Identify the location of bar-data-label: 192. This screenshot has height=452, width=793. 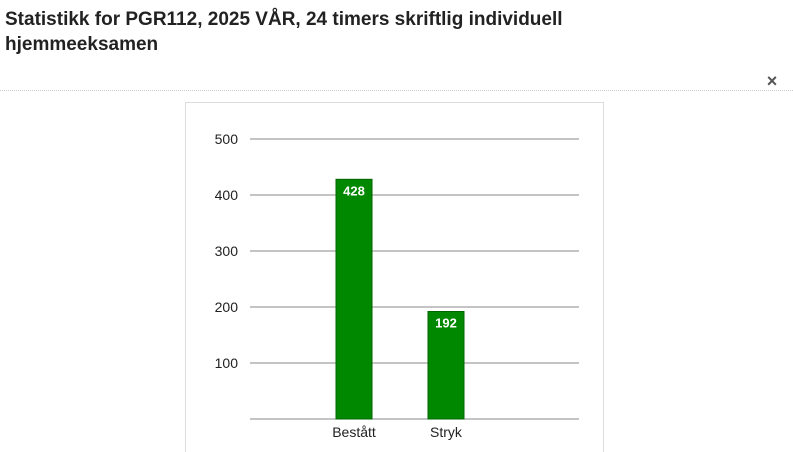
(446, 322).